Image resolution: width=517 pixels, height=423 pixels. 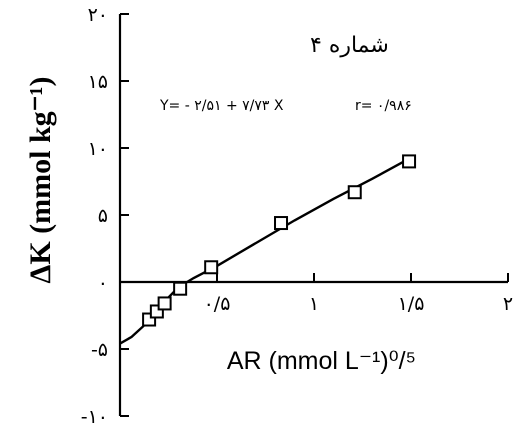 What do you see at coordinates (98, 149) in the screenshot?
I see `y-tick-label: ۱۰` at bounding box center [98, 149].